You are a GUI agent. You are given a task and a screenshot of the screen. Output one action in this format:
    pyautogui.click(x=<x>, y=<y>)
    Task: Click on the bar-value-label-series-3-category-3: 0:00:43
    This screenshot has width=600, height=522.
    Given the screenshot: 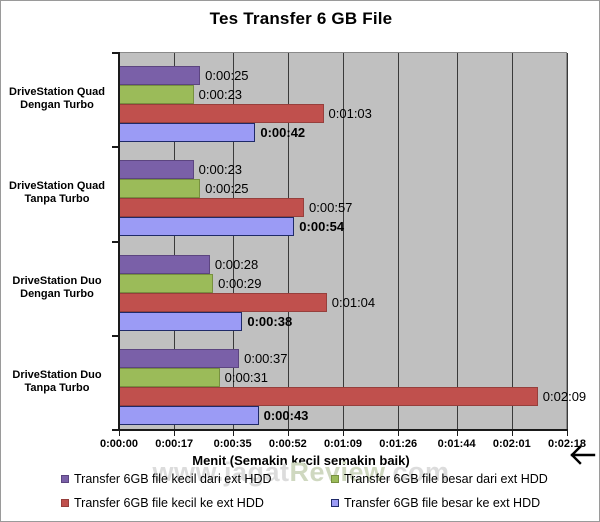 What is the action you would take?
    pyautogui.click(x=286, y=415)
    